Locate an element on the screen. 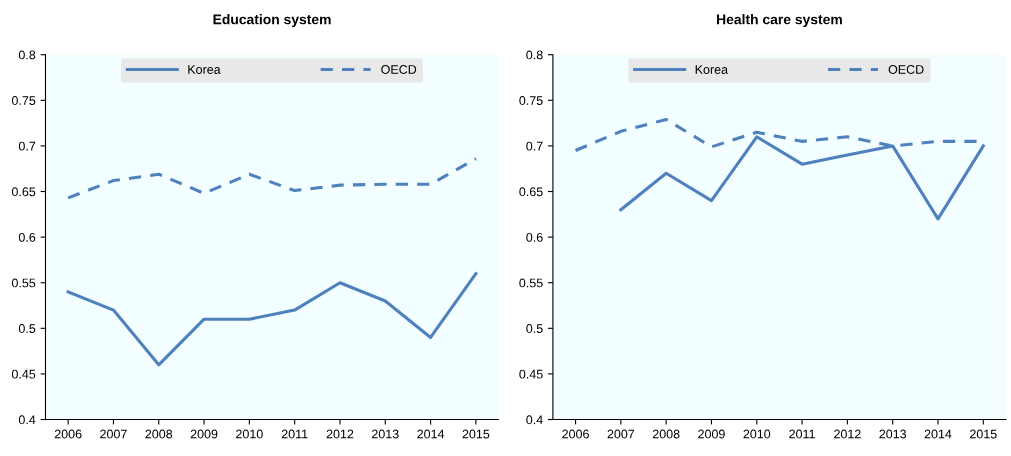 The image size is (1011, 456). chart-title: Health care system is located at coordinates (779, 21).